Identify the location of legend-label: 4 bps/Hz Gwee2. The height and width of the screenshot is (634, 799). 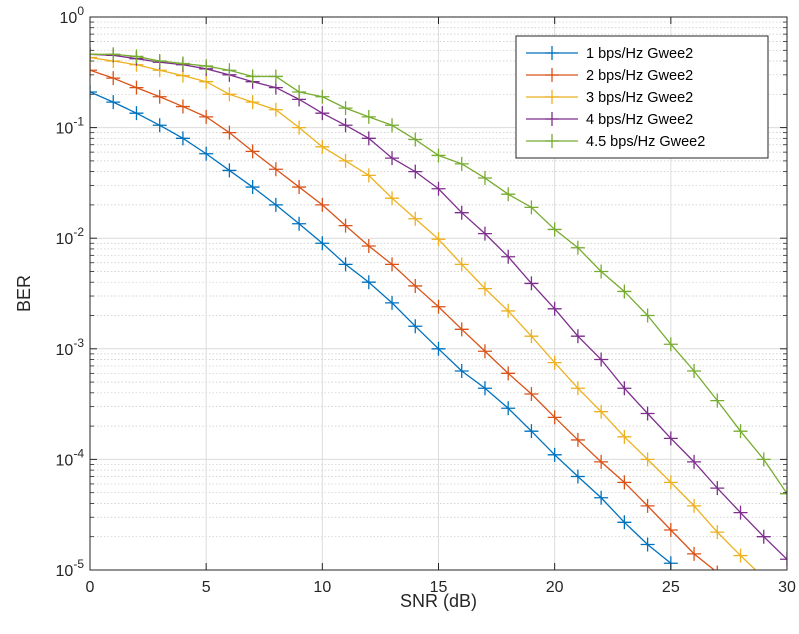
(639, 120).